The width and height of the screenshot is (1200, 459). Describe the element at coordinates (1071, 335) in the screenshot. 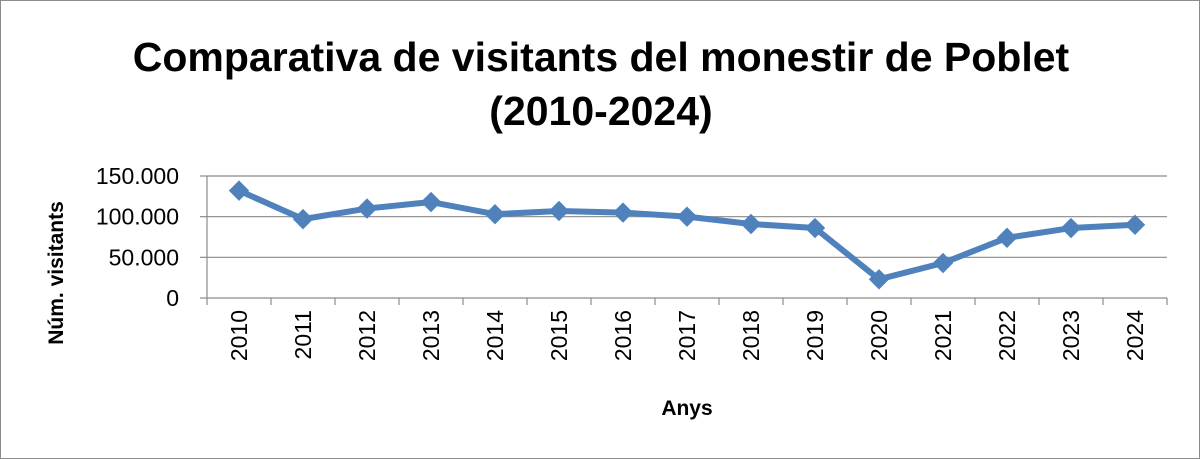

I see `x-tick-label: 2023` at that location.